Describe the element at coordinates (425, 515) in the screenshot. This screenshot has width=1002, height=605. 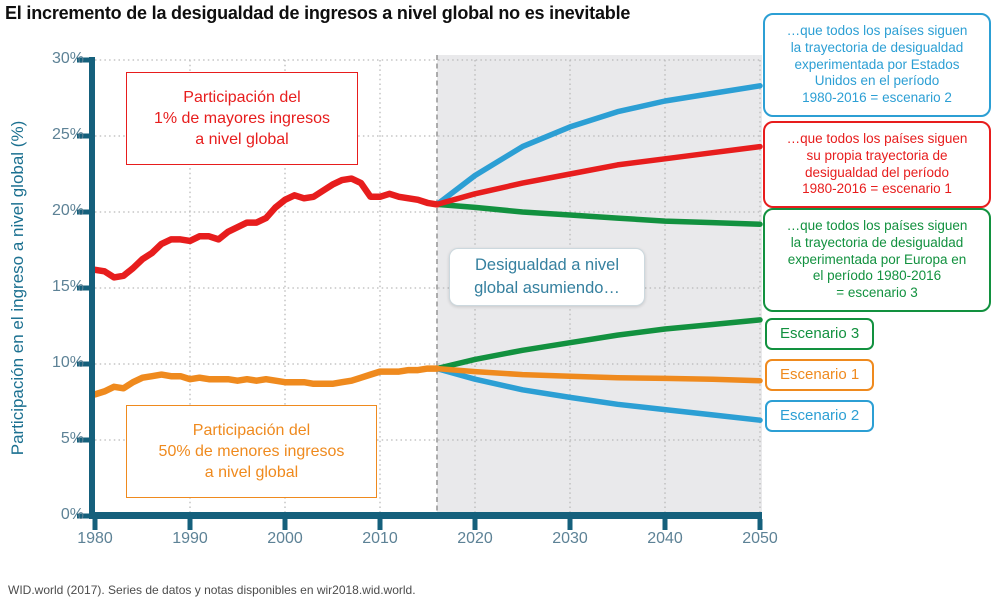
I see `x-axis-spine` at that location.